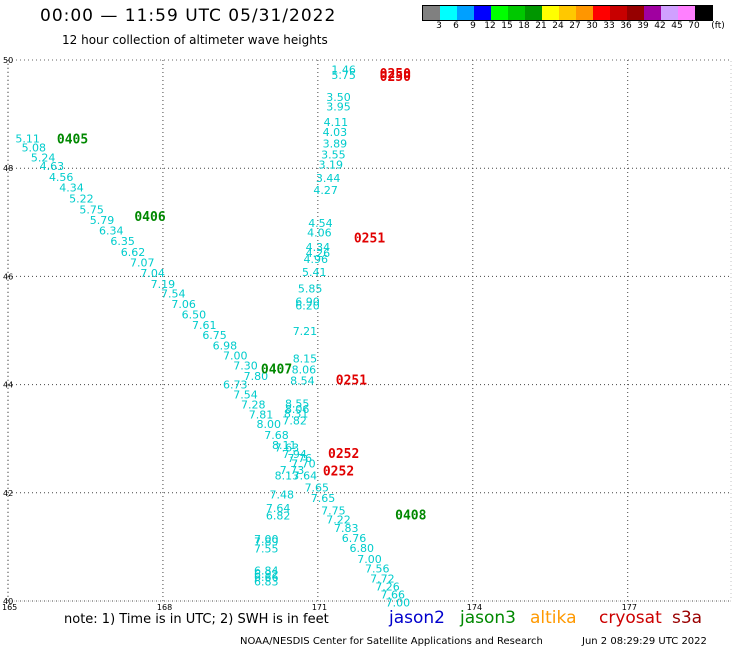 The height and width of the screenshot is (650, 740). What do you see at coordinates (328, 178) in the screenshot?
I see `wave-height-value: 3.44` at bounding box center [328, 178].